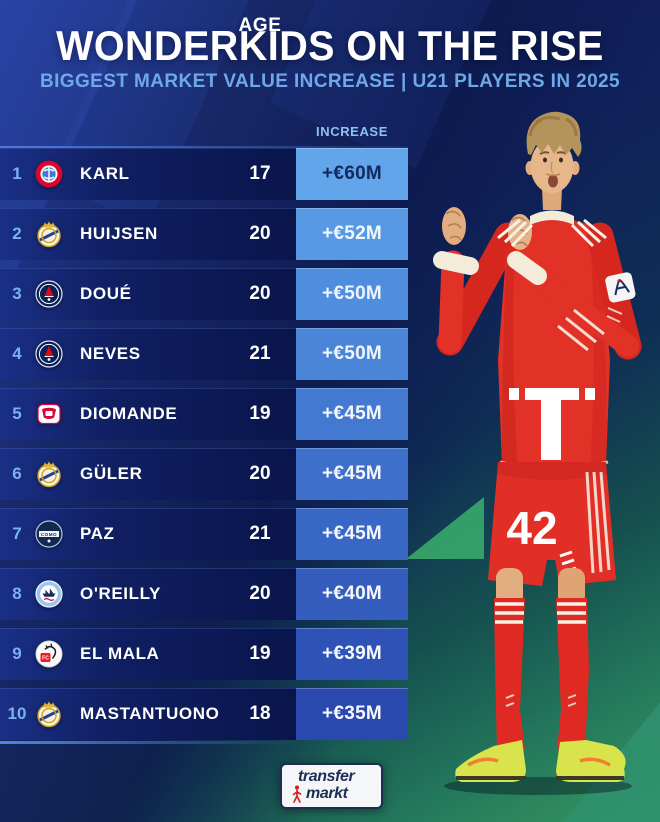 Image resolution: width=660 pixels, height=822 pixels. What do you see at coordinates (129, 413) in the screenshot?
I see `player-name: DIOMANDE` at bounding box center [129, 413].